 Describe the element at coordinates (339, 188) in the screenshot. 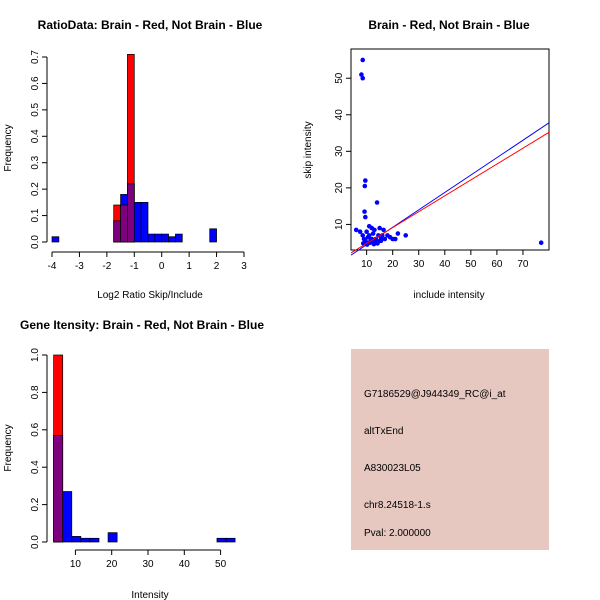

I see `scatter-y-tick-label: 20` at that location.